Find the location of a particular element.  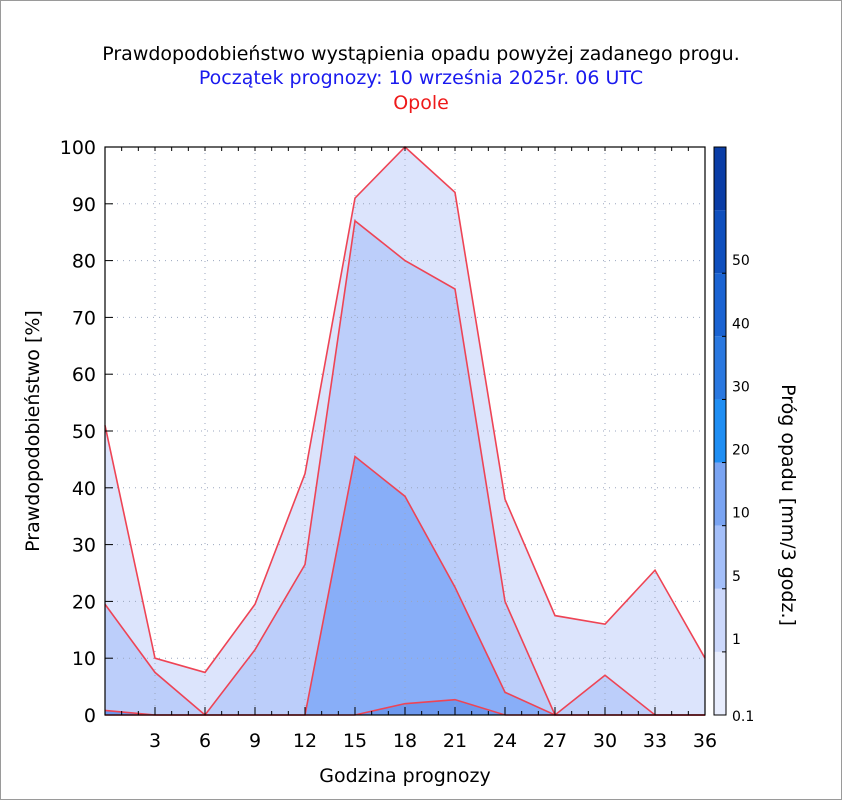

colorbar-label: Próg opadu [mm/3 godz.] is located at coordinates (788, 505).